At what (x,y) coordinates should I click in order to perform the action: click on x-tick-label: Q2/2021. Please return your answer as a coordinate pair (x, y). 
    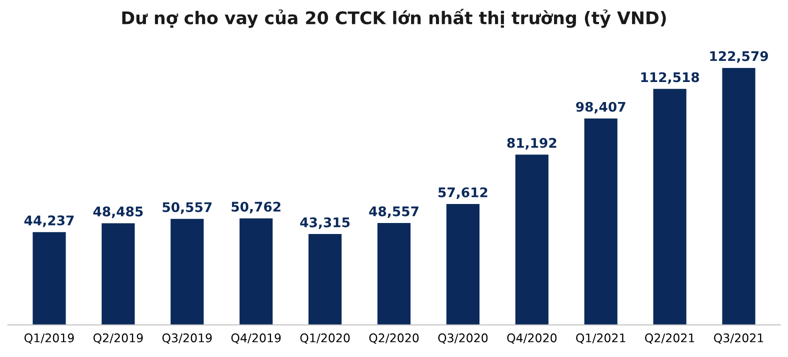
    Looking at the image, I should click on (669, 338).